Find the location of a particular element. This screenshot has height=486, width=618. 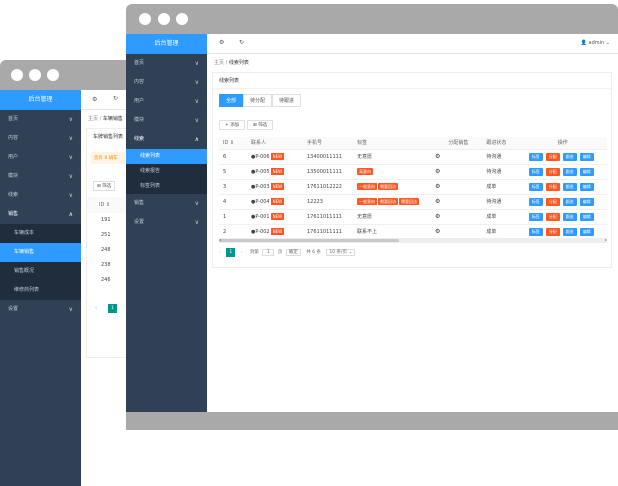

chevron-down-icon: ∨ is located at coordinates (70, 119).